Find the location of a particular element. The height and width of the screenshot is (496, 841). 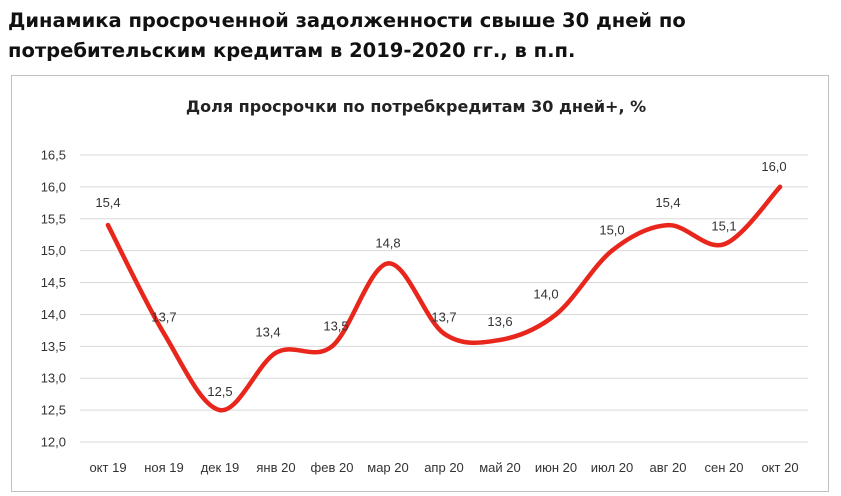

y-tick-label: 12,0 is located at coordinates (53, 442).